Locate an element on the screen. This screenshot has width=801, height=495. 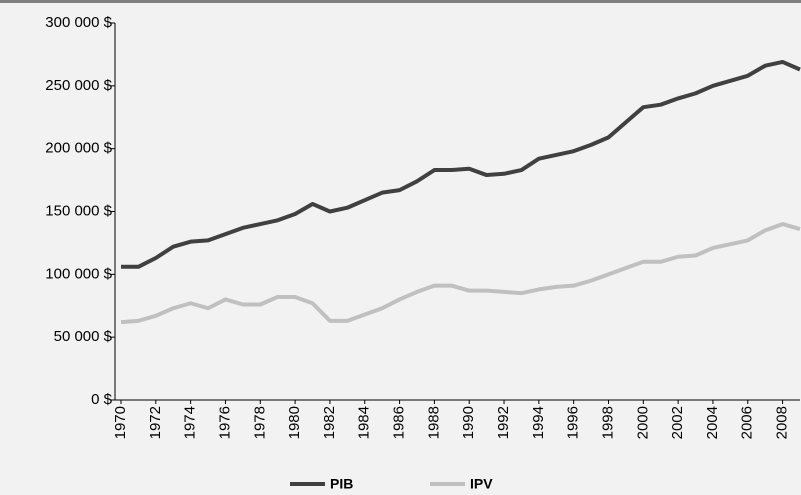
x-tick-label: 2008 is located at coordinates (782, 422).